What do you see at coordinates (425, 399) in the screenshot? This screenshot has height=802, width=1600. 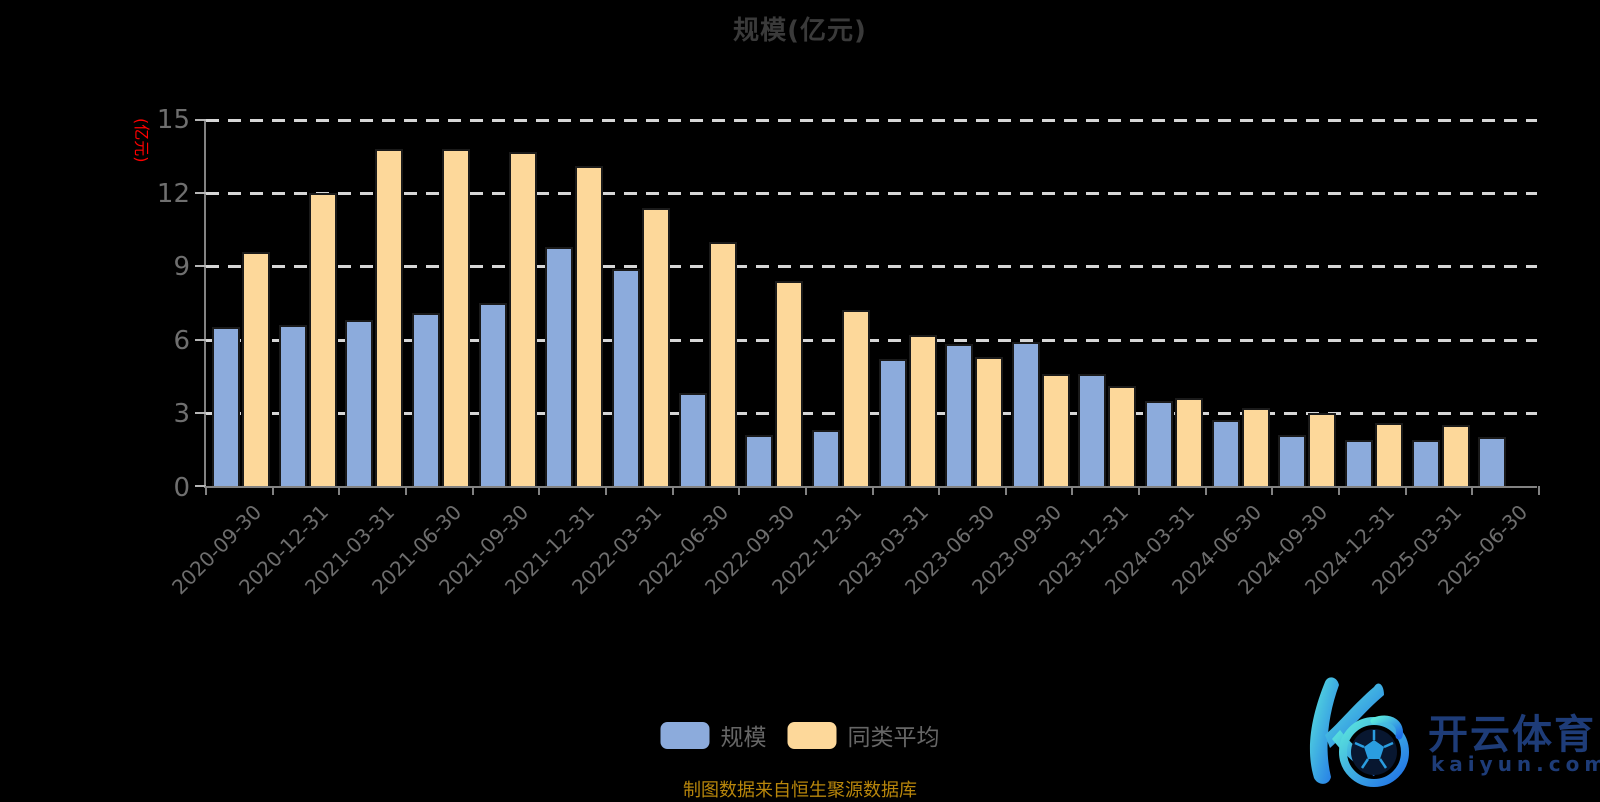 I see `bar-规模-2021-06-30` at bounding box center [425, 399].